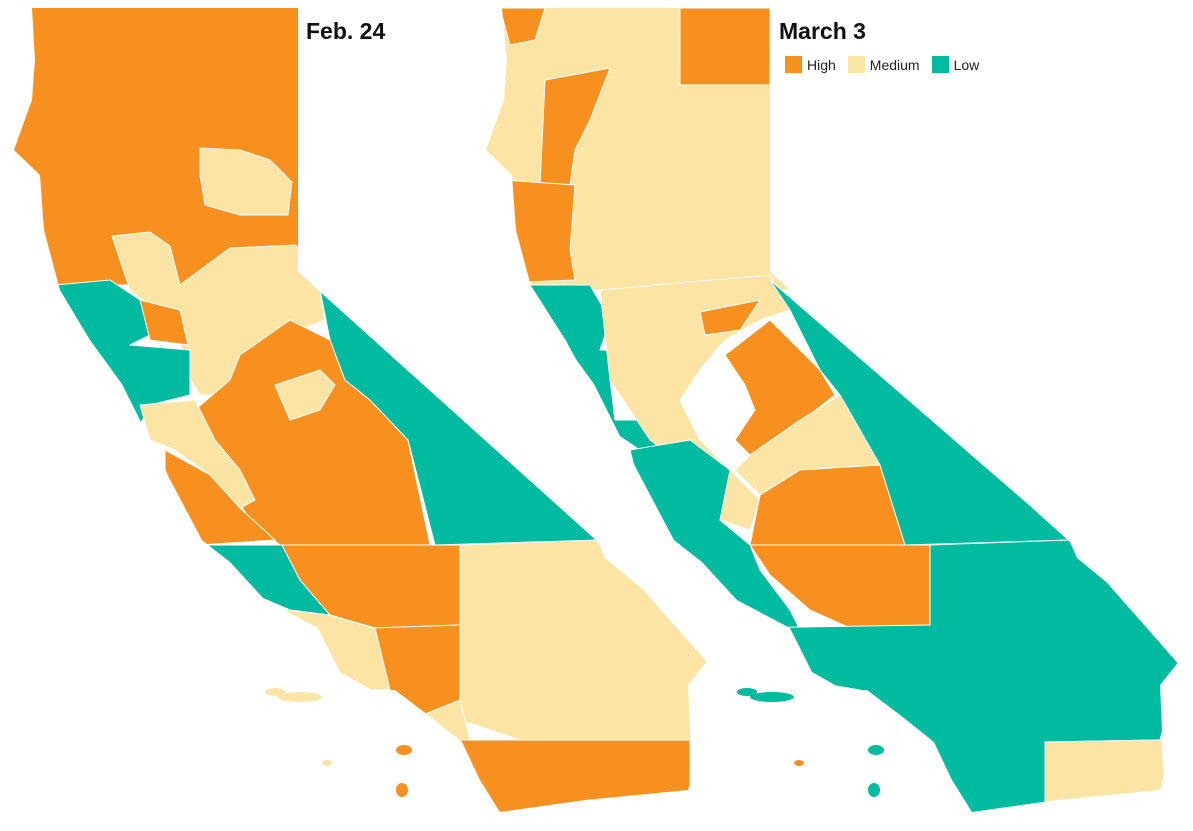 Image resolution: width=1193 pixels, height=831 pixels. I want to click on county-region-central-coast-medium, so click(197, 454).